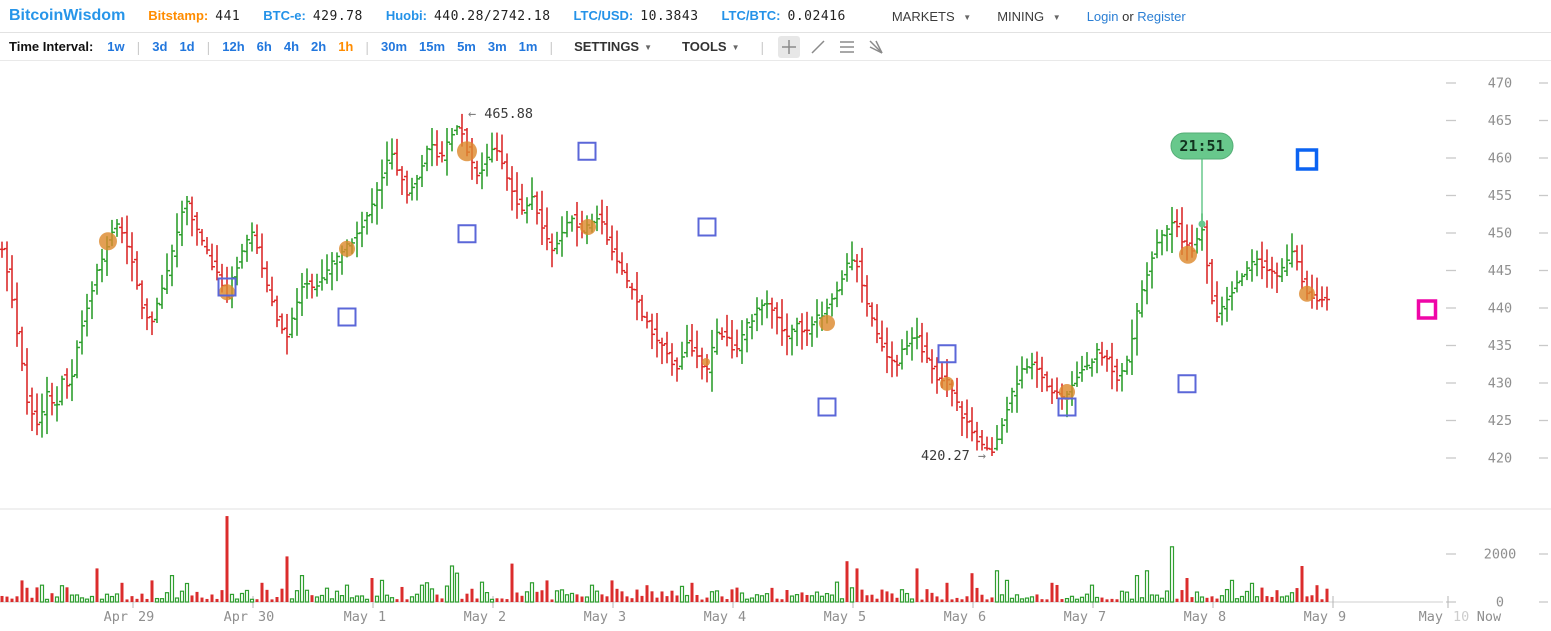  I want to click on svg-text: 21:51, so click(1201, 146).